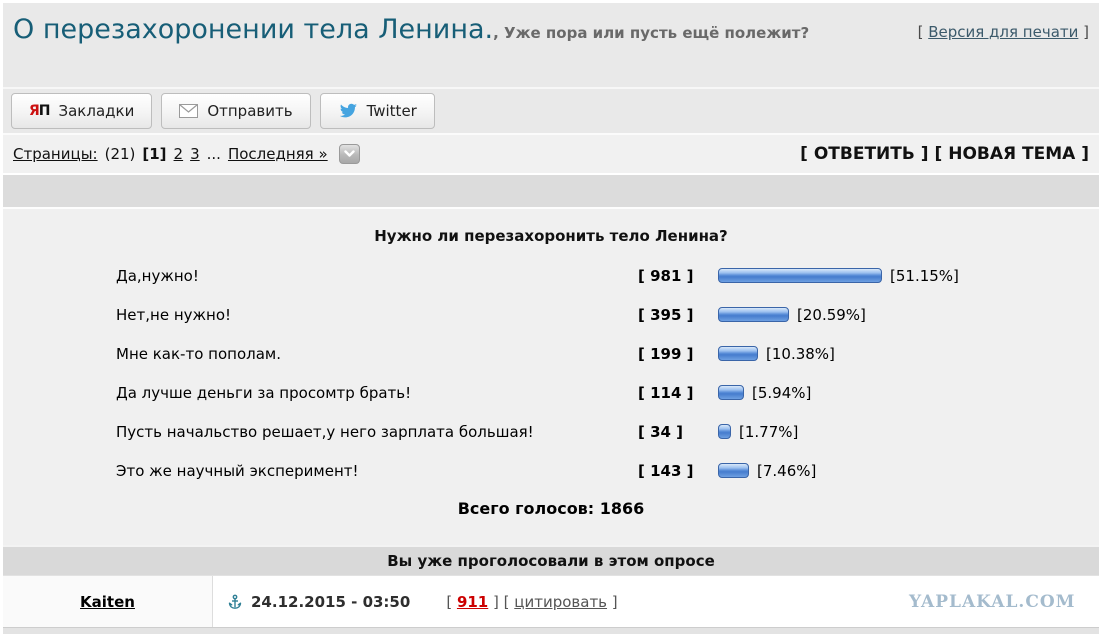  What do you see at coordinates (986, 50) in the screenshot?
I see `print-version-wrap: [ Версия для печати ]` at bounding box center [986, 50].